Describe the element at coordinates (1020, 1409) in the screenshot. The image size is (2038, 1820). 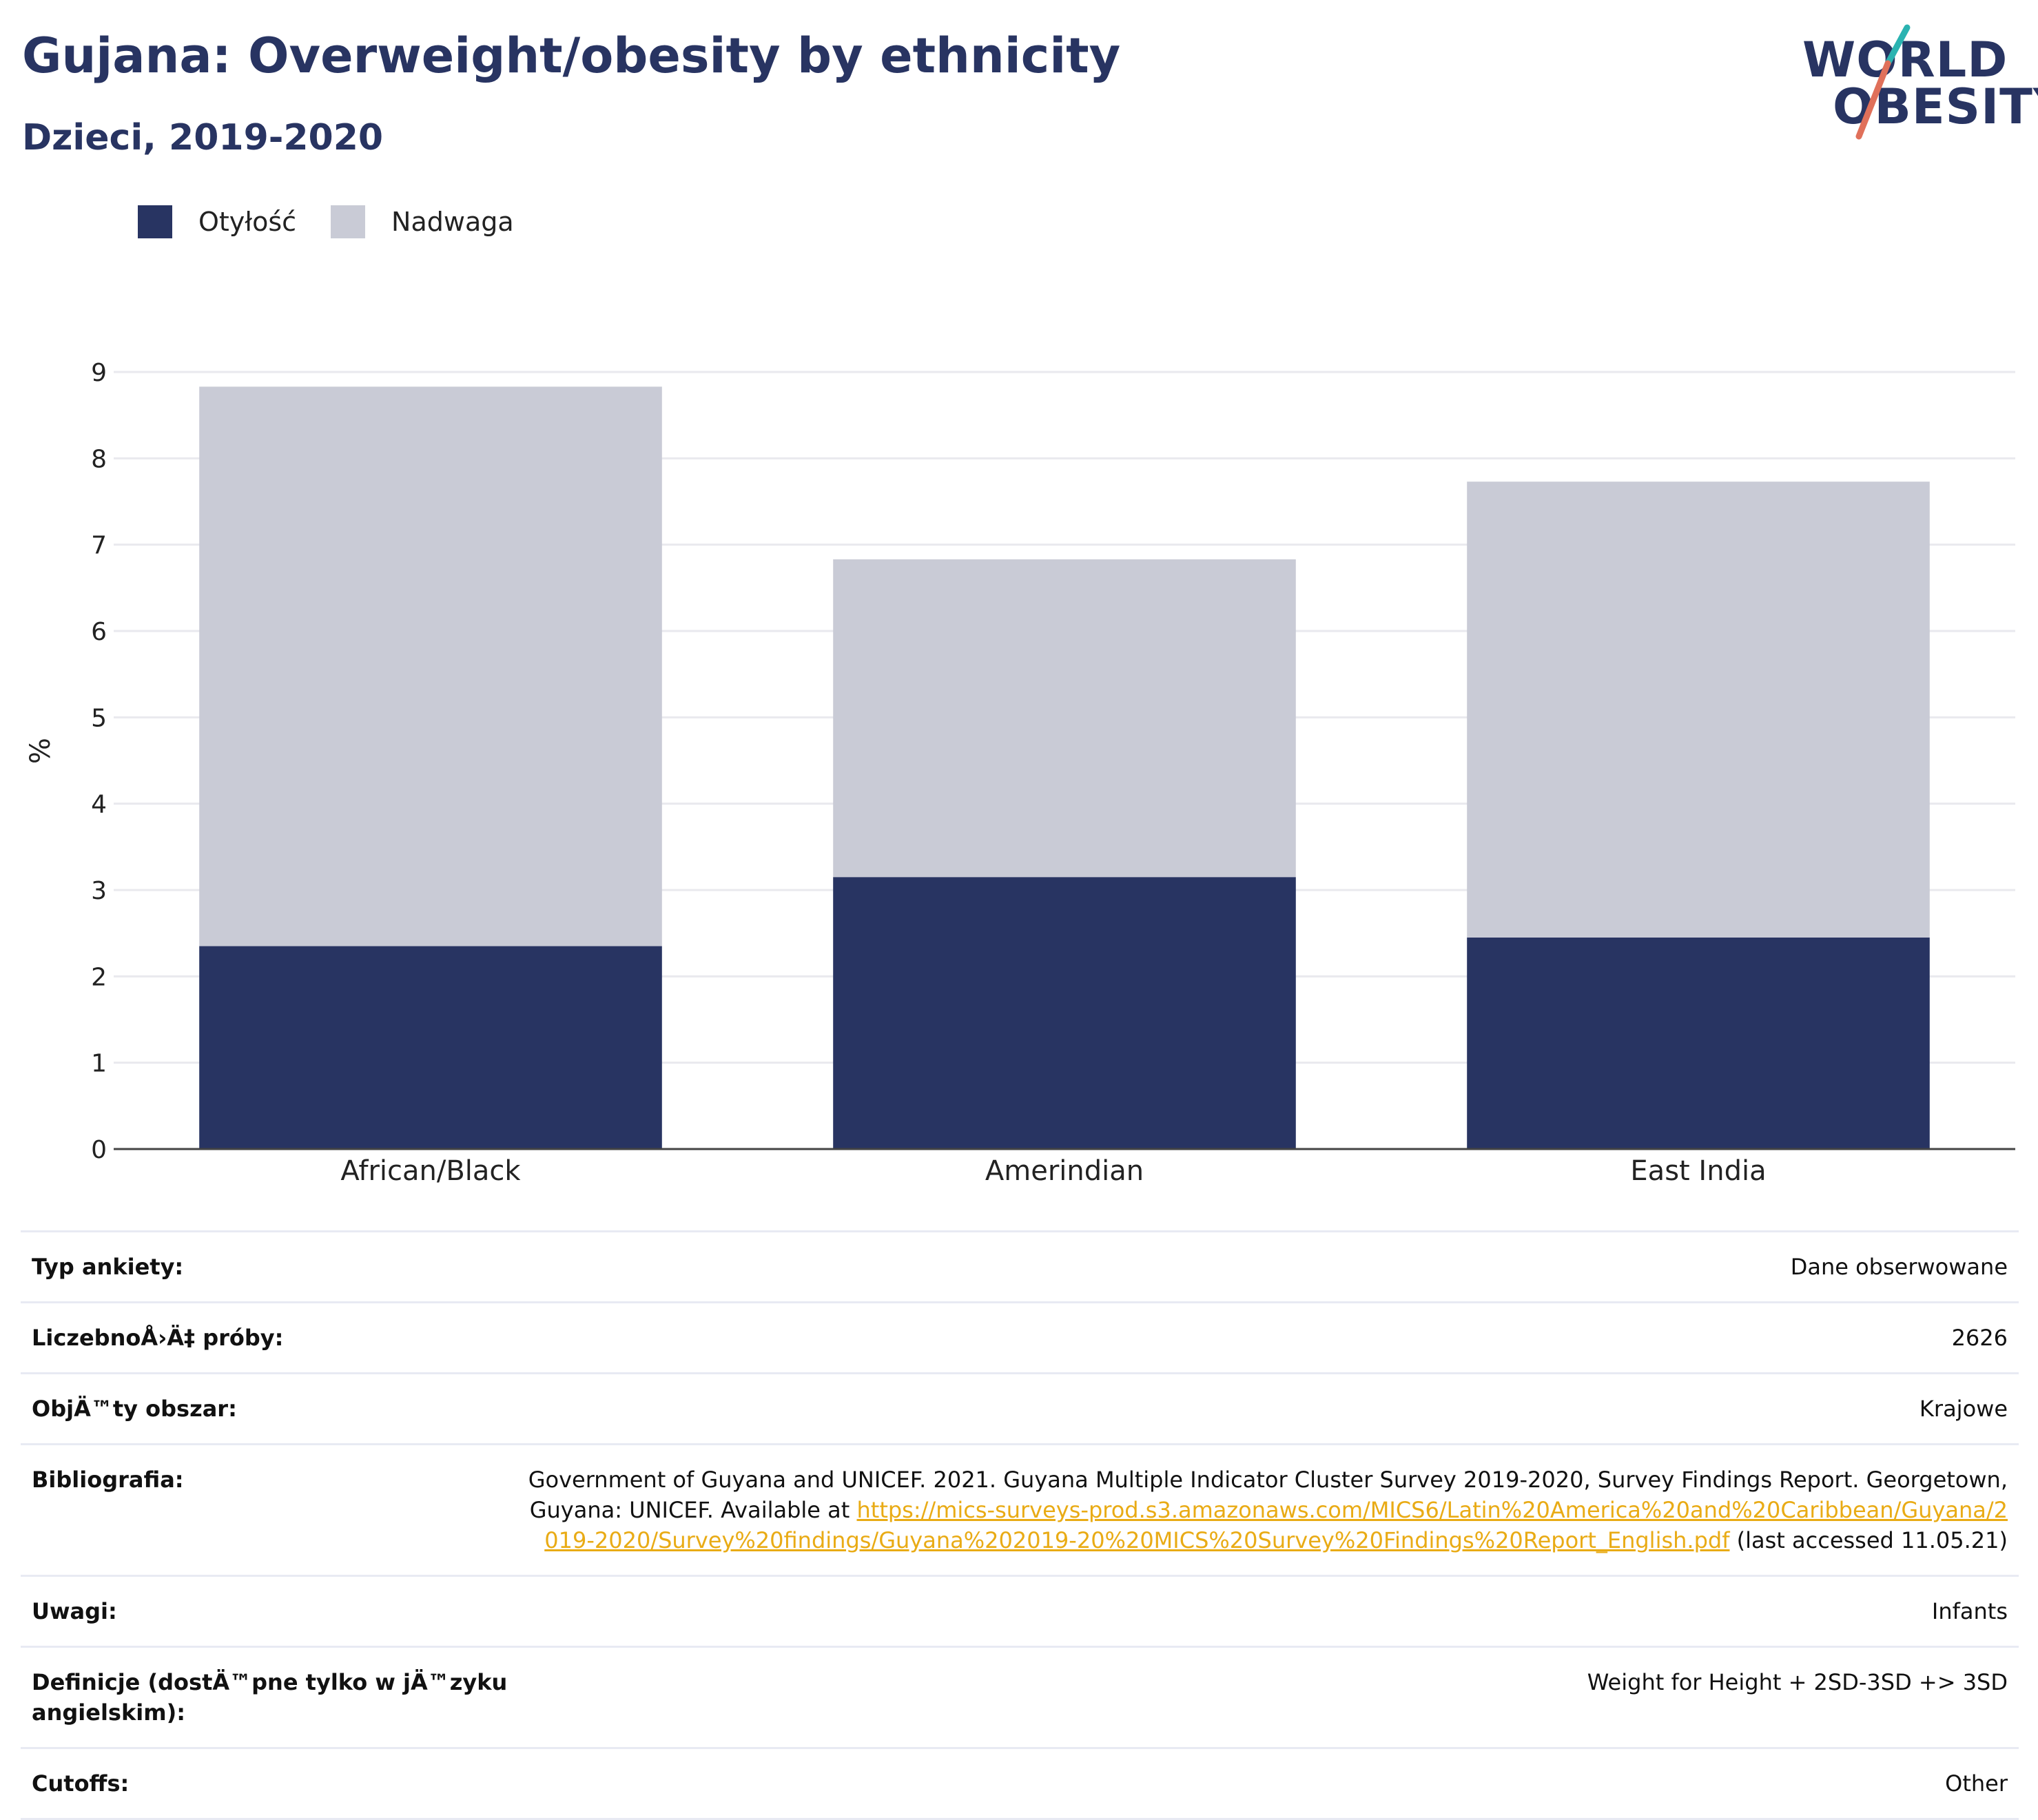
I see `meta-row-area: ObjÄ™ty obszar: Krajowe` at that location.